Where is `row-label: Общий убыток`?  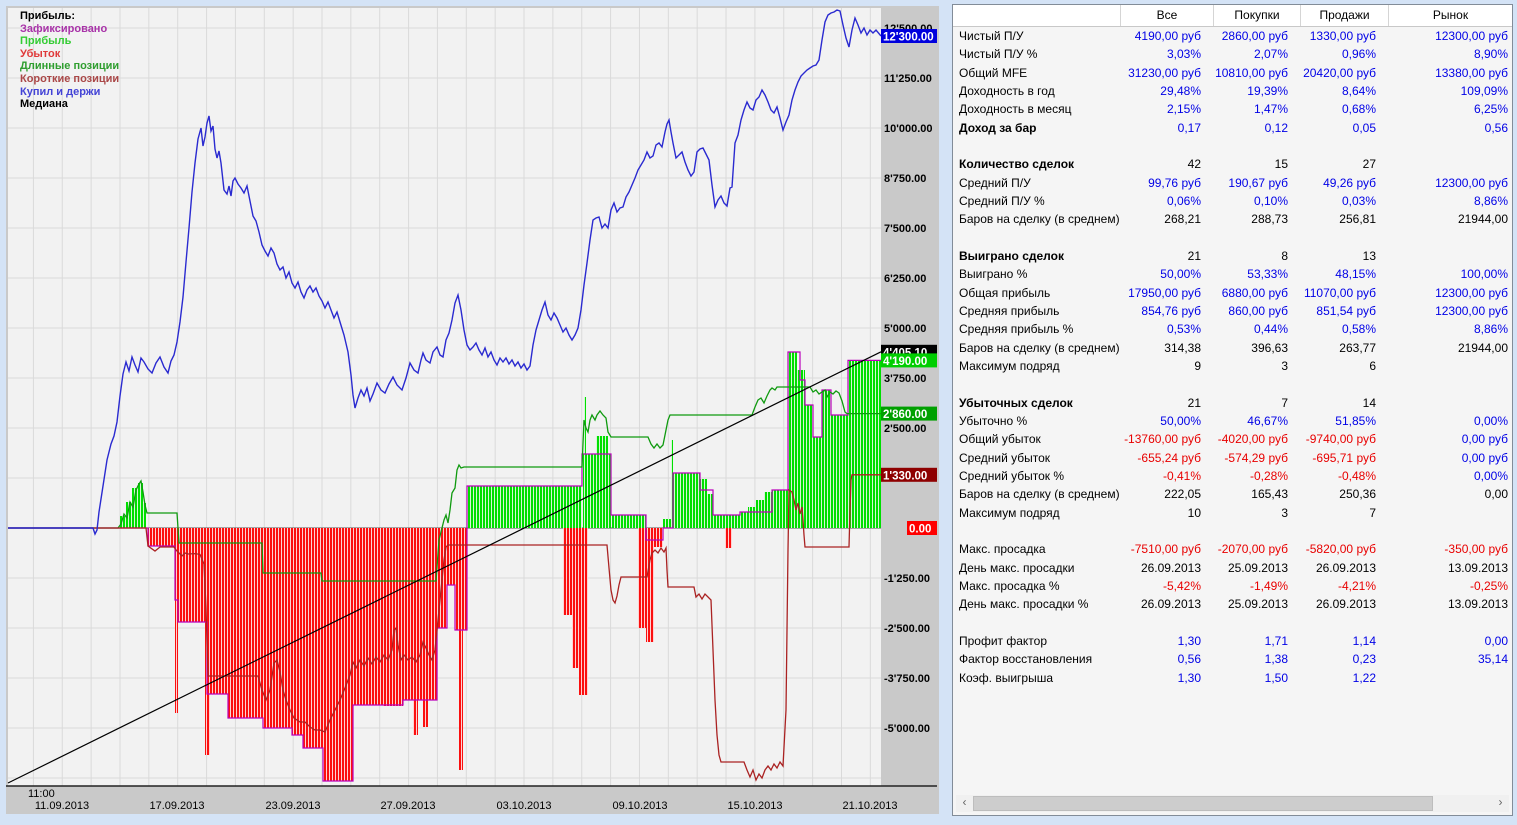
row-label: Общий убыток is located at coordinates (1000, 439).